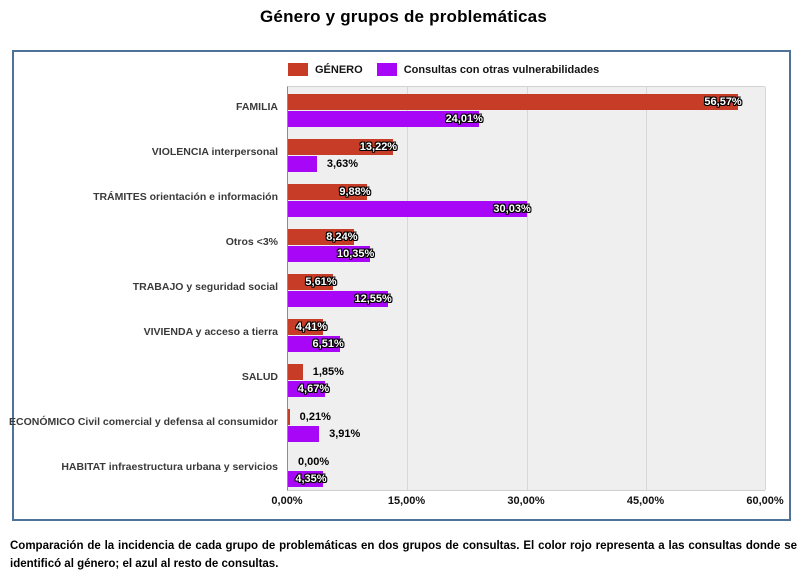  What do you see at coordinates (385, 119) in the screenshot?
I see `bar-otras-vulnerabilidades: 24,01%` at bounding box center [385, 119].